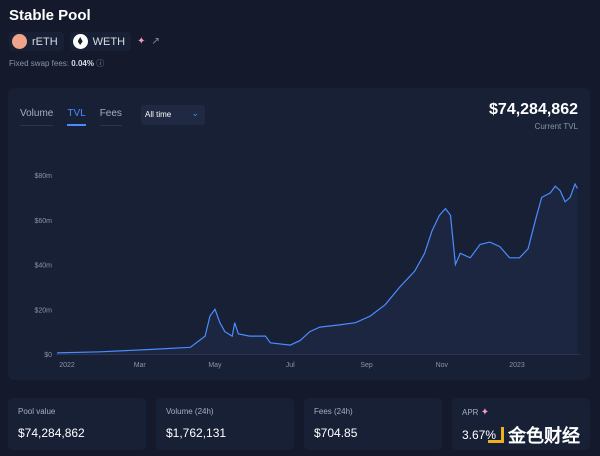  I want to click on tab-volume: Volume, so click(37, 117).